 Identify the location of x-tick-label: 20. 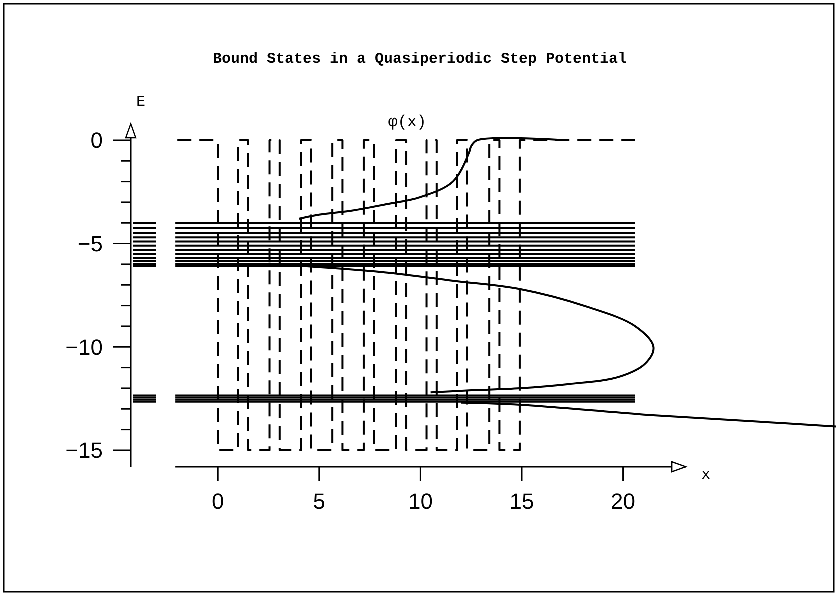
(623, 501).